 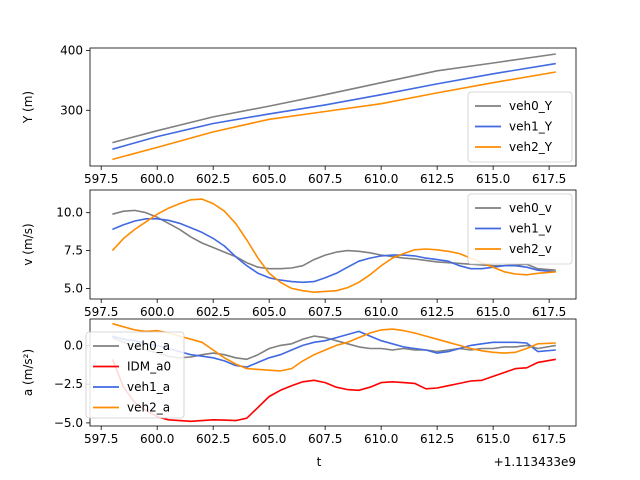 I want to click on series-line-veh2-y, so click(x=334, y=116).